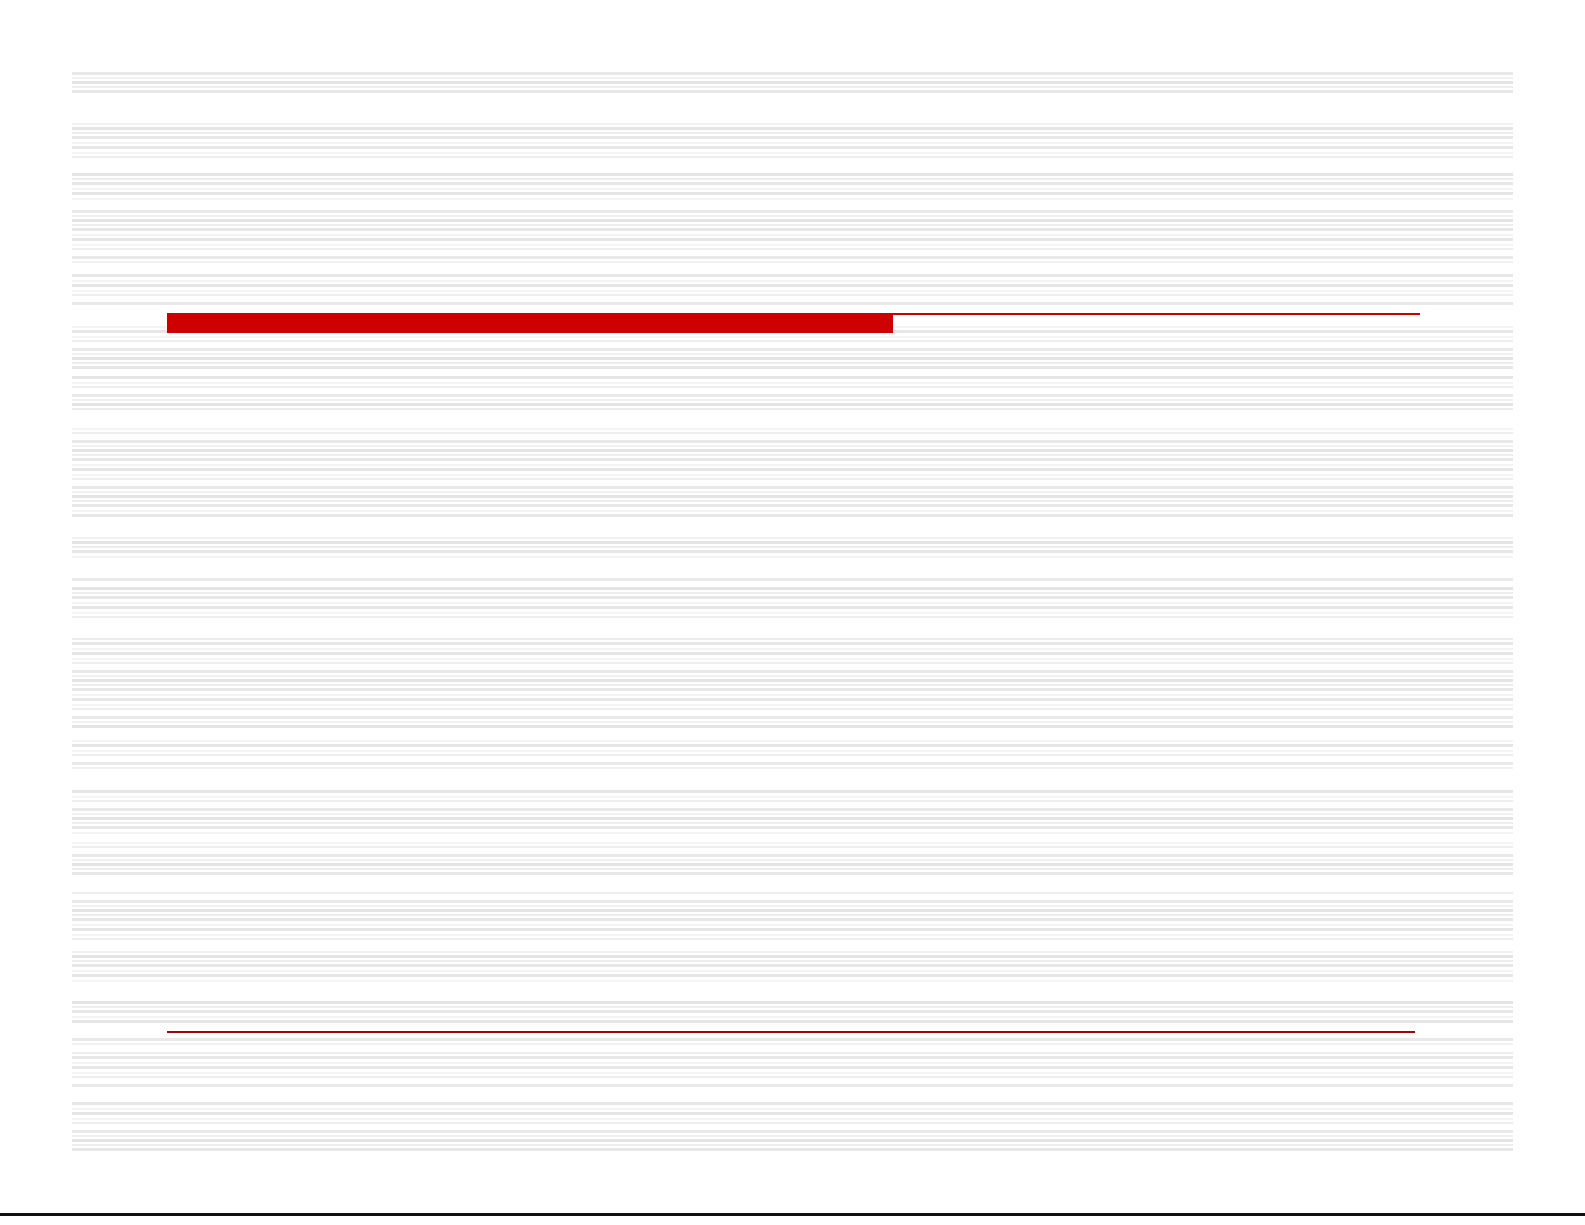 This screenshot has width=1585, height=1225. What do you see at coordinates (530, 323) in the screenshot?
I see `title-highlight-bar` at bounding box center [530, 323].